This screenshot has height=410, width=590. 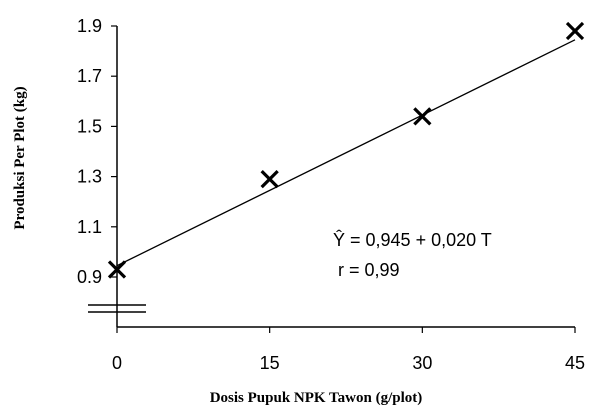 What do you see at coordinates (412, 240) in the screenshot?
I see `regression-equation: Ŷ = 0,945 + 0,020 T` at bounding box center [412, 240].